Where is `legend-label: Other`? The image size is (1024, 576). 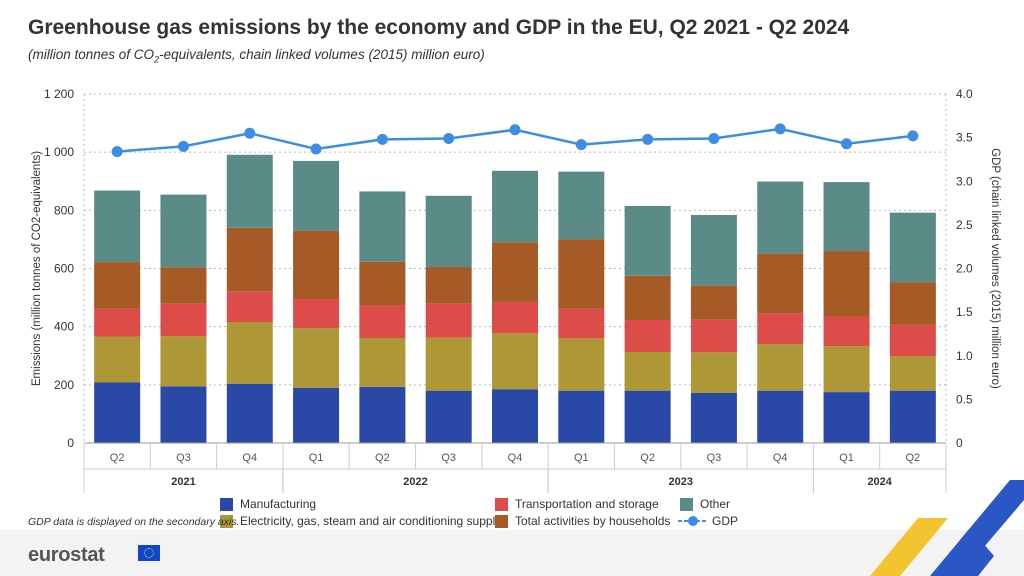 legend-label: Other is located at coordinates (715, 504).